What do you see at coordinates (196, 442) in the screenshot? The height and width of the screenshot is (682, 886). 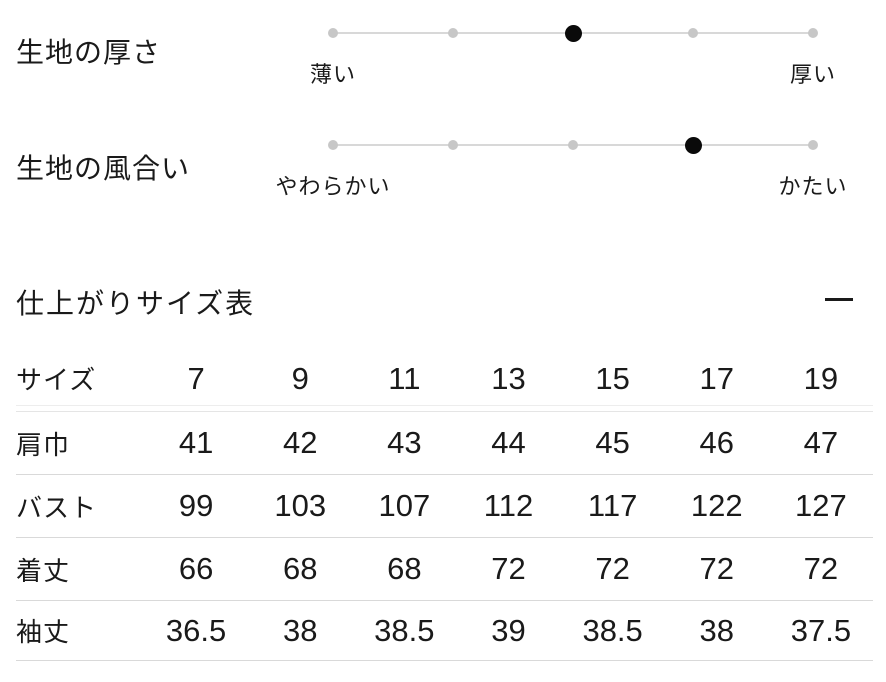 I see `cell-value: 41` at bounding box center [196, 442].